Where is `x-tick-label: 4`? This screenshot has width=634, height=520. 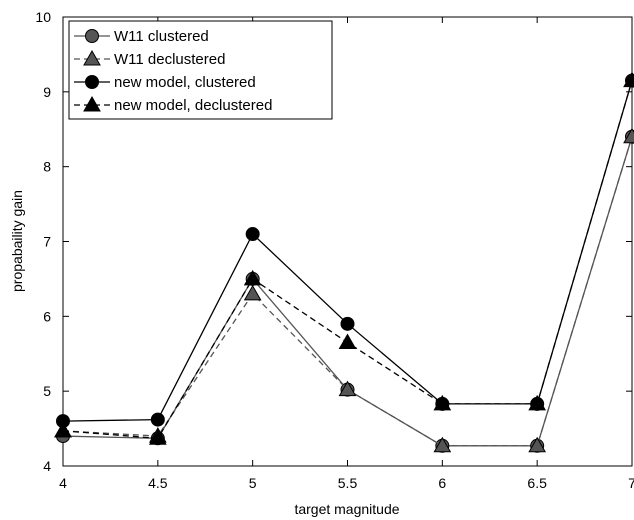 x-tick-label: 4 is located at coordinates (63, 483).